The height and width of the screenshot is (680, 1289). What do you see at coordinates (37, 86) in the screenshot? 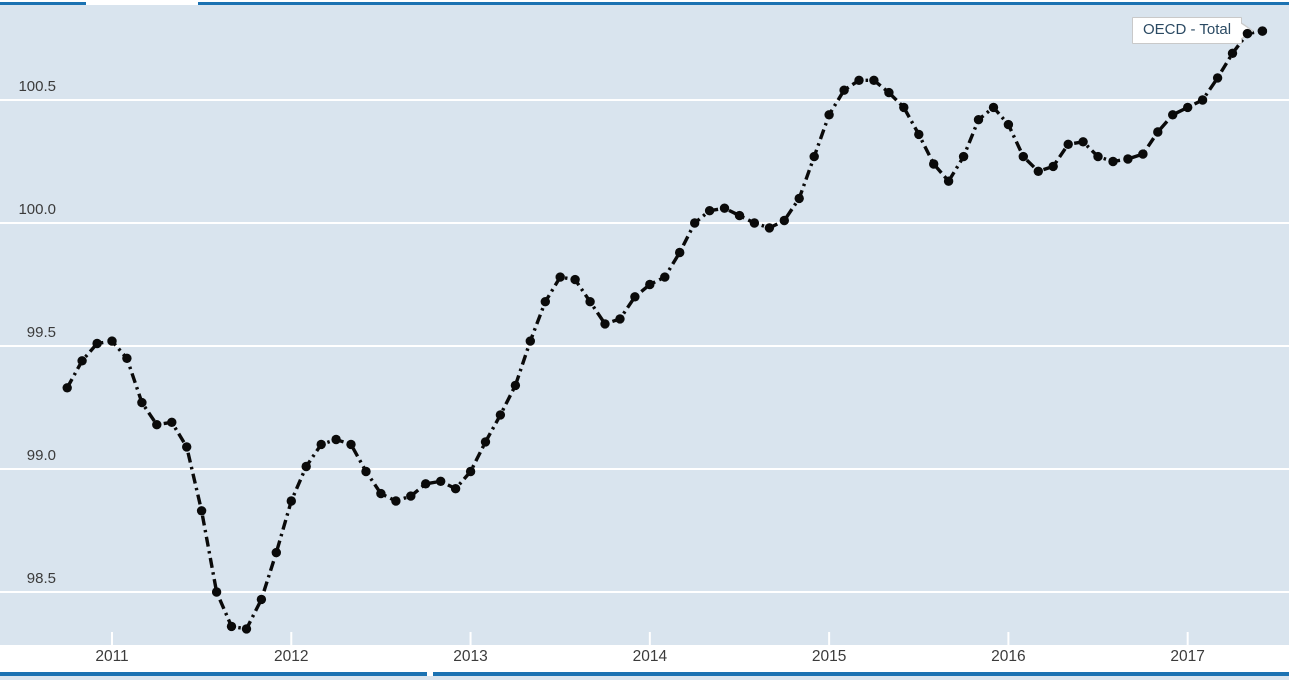
I see `y-axis-label: 100.5` at bounding box center [37, 86].